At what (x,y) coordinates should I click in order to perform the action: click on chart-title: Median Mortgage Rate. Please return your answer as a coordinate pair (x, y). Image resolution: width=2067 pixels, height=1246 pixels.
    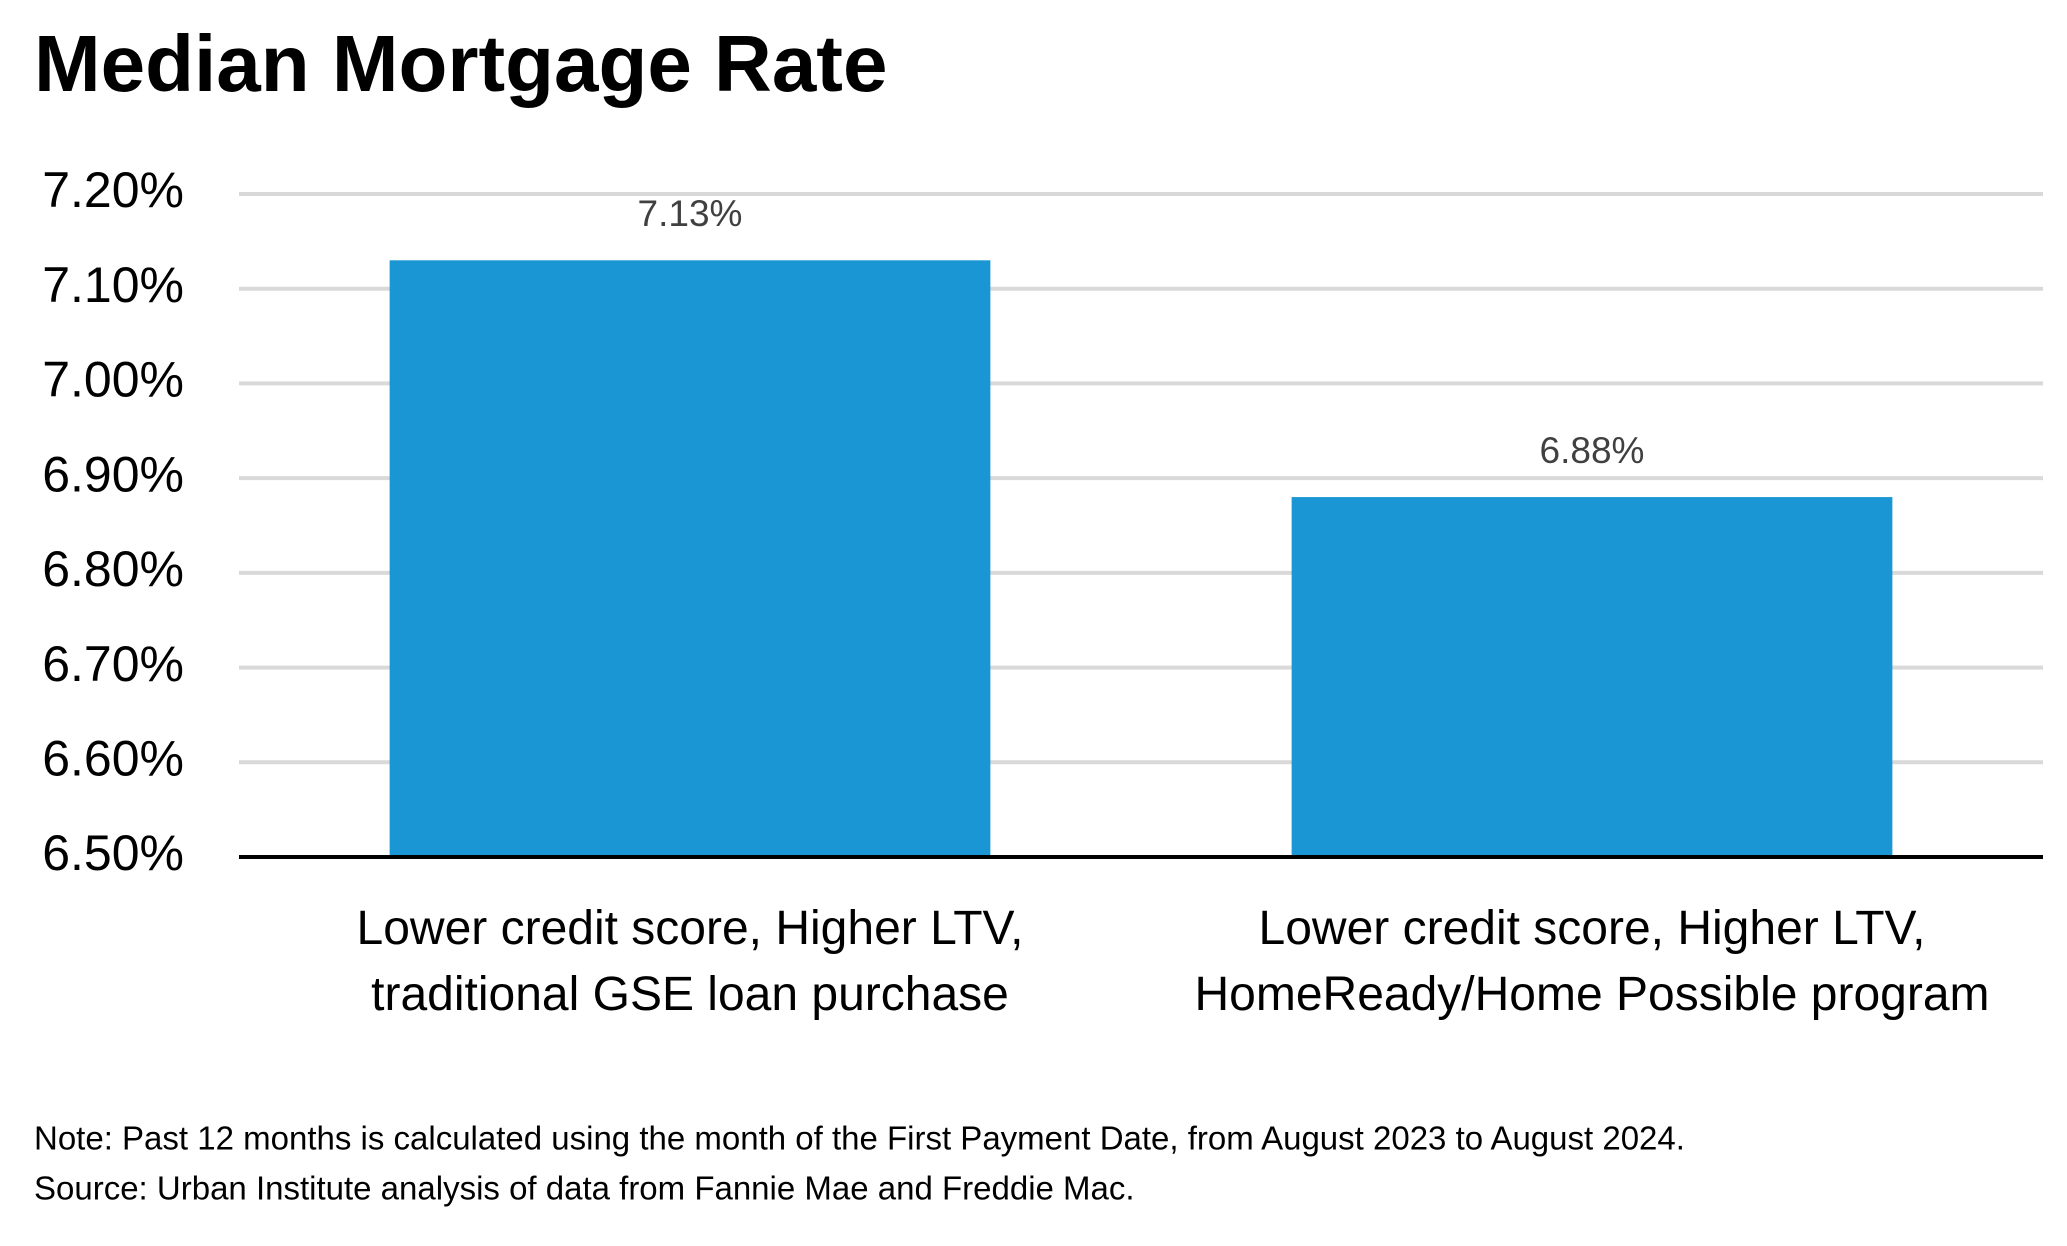
    Looking at the image, I should click on (460, 63).